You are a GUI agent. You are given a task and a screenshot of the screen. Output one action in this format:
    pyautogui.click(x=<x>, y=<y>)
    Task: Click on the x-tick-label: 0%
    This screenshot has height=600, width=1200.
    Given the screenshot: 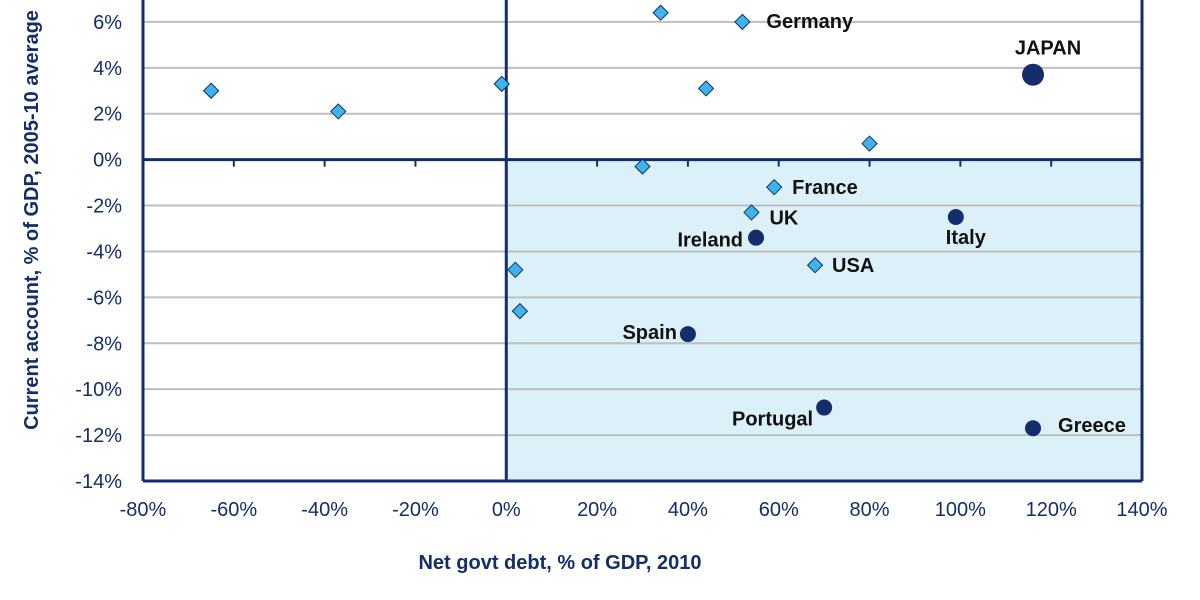 What is the action you would take?
    pyautogui.click(x=506, y=510)
    